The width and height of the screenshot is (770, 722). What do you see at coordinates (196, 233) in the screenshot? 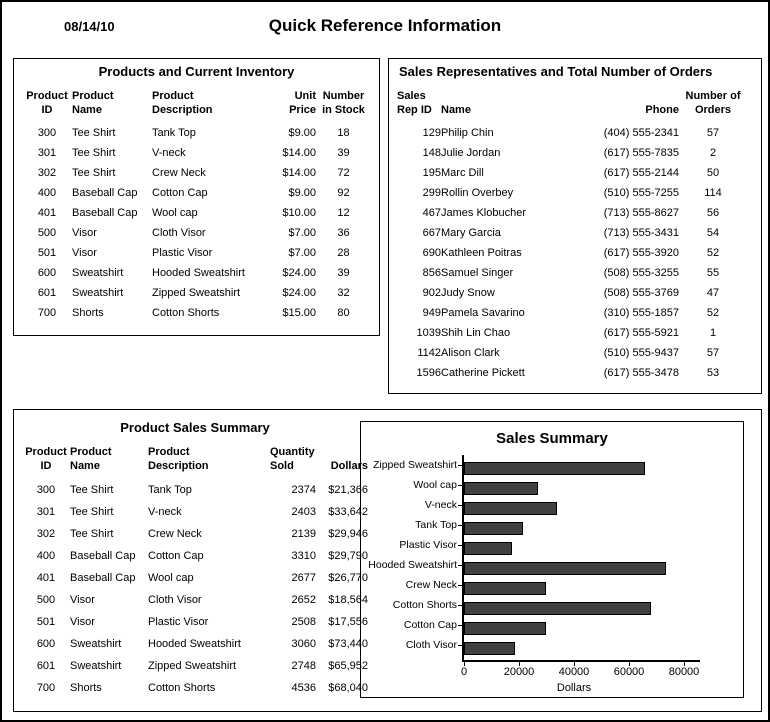
I see `table-row: 500 Visor Cloth Visor $7.00 36` at bounding box center [196, 233].